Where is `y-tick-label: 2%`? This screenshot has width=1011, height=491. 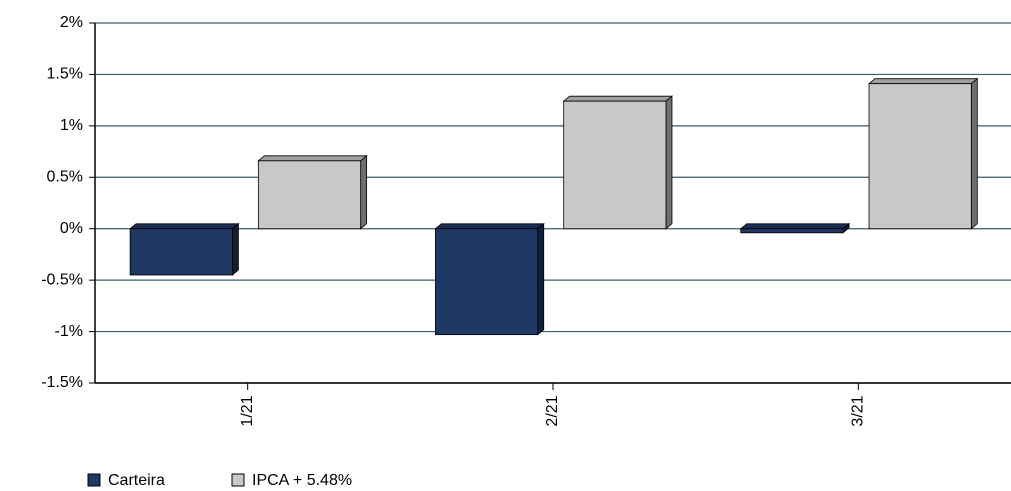
y-tick-label: 2% is located at coordinates (71, 22).